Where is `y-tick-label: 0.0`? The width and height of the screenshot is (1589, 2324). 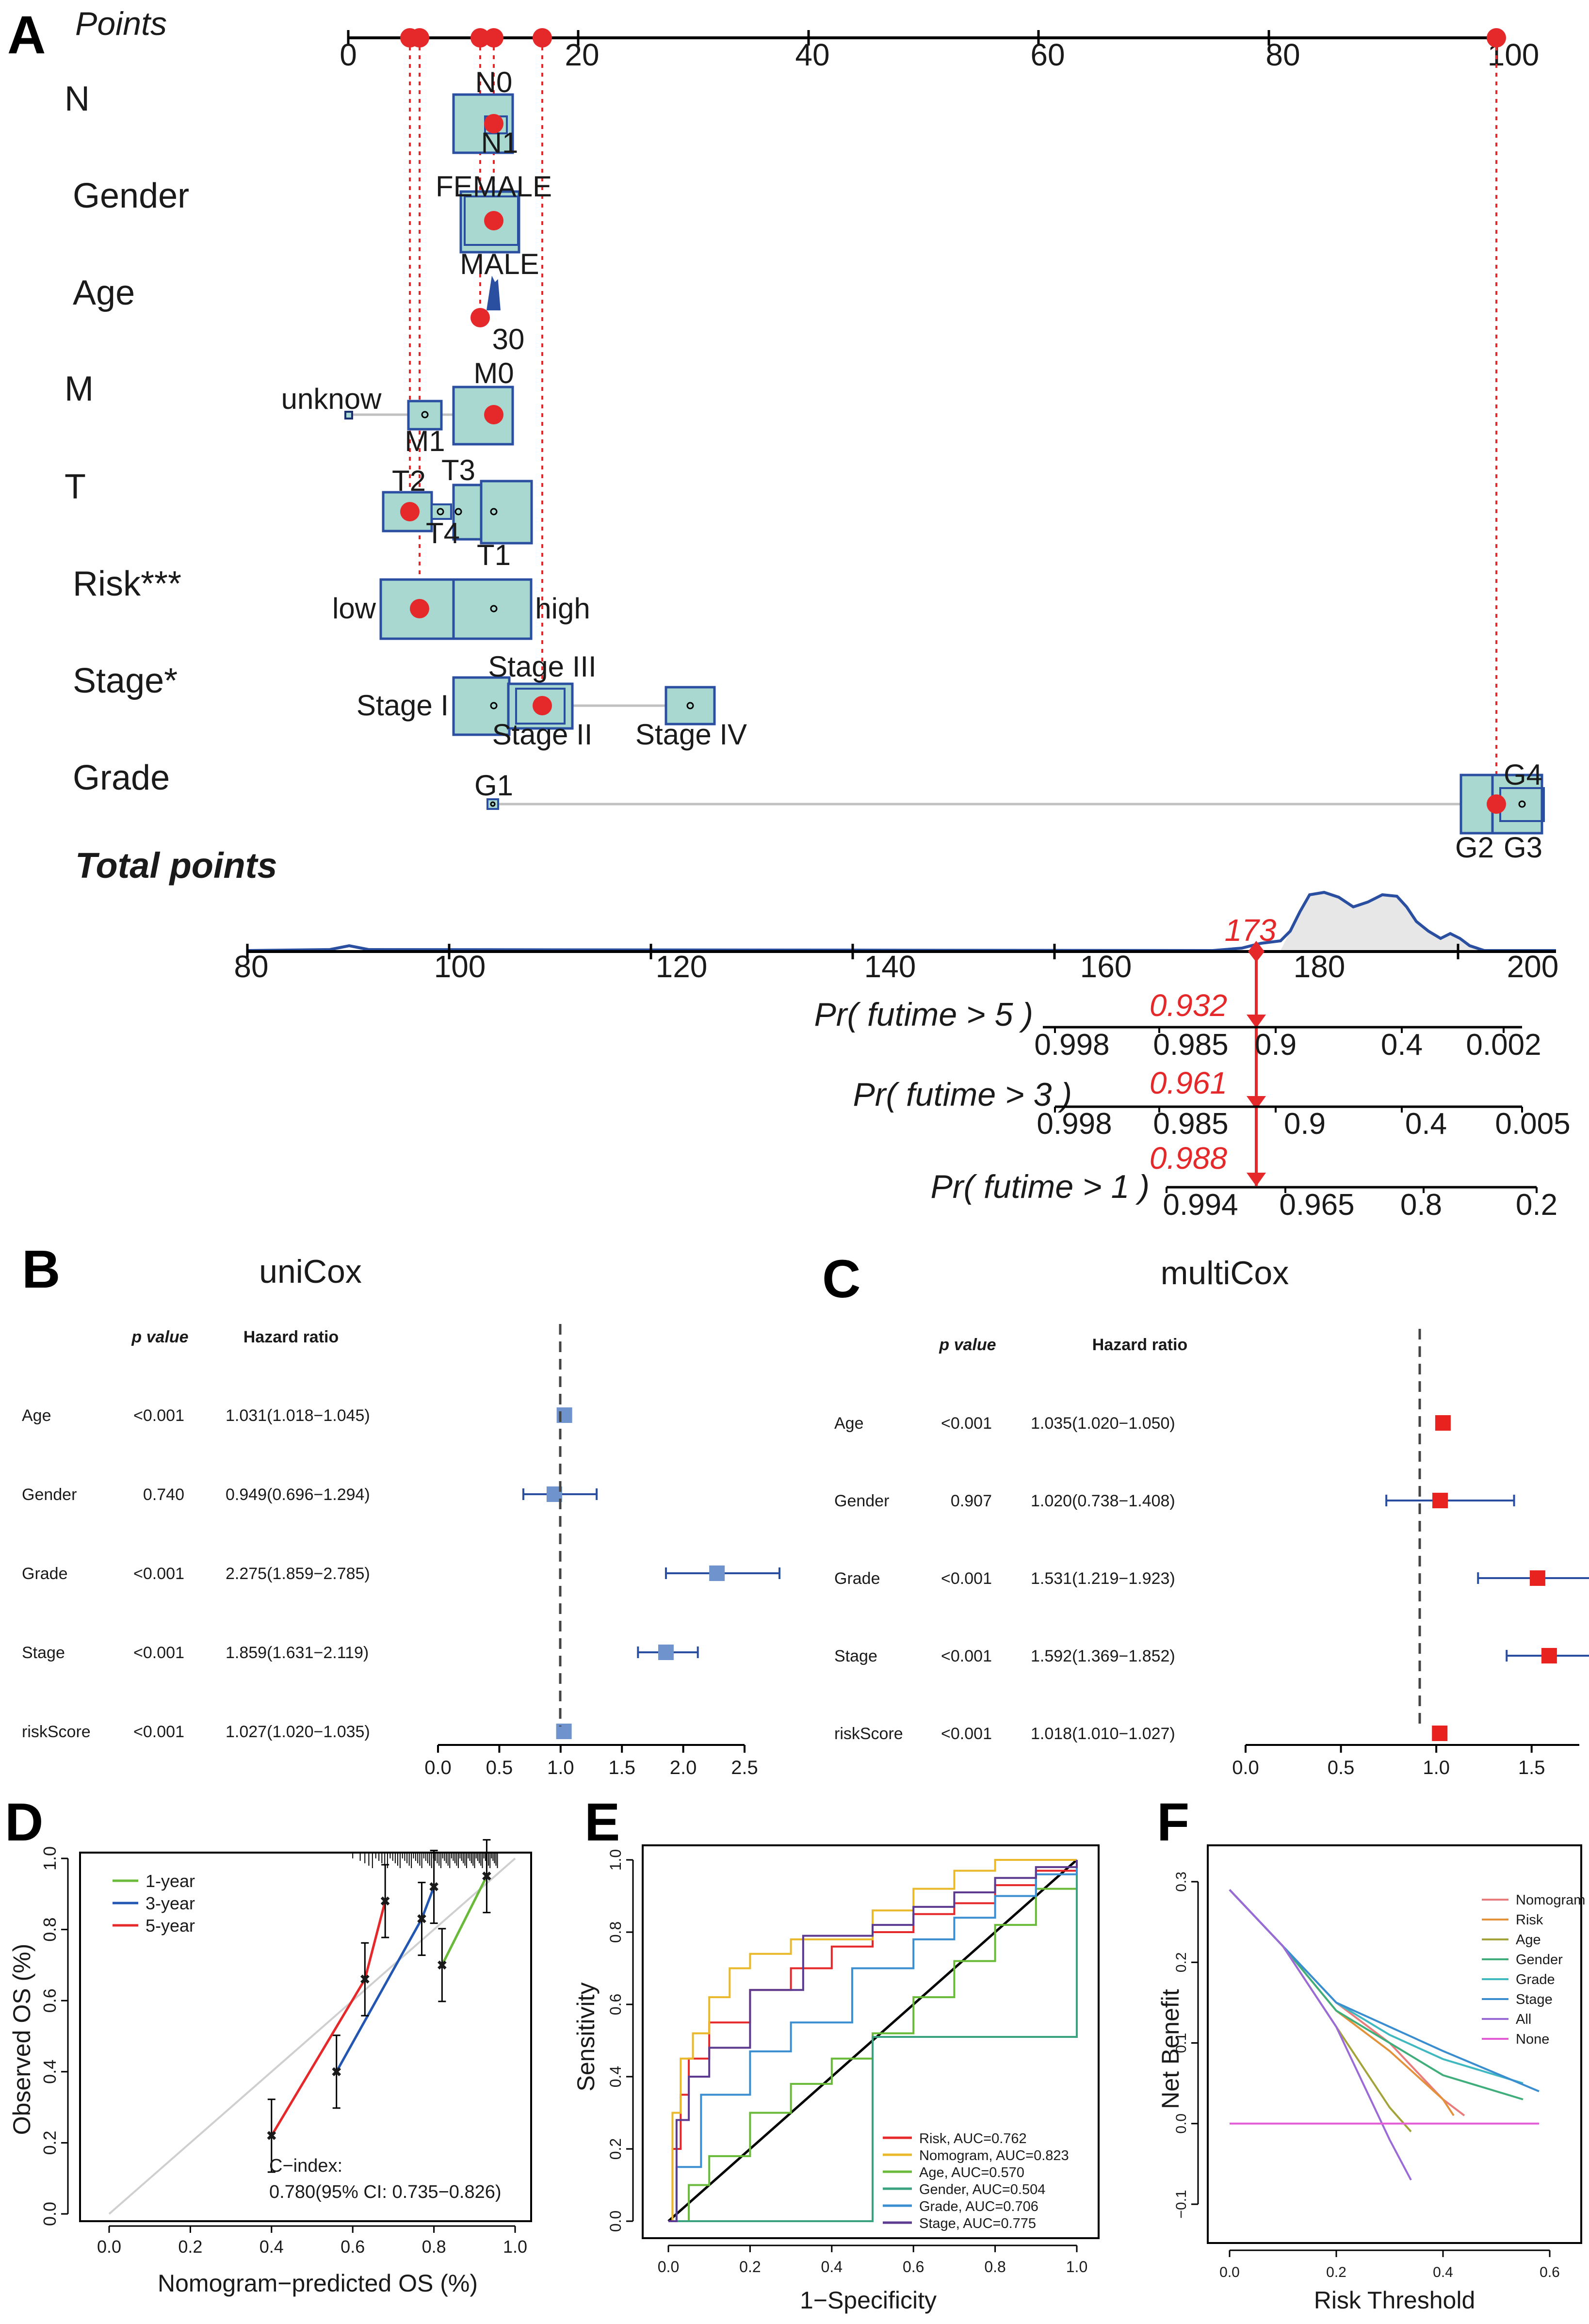 y-tick-label: 0.0 is located at coordinates (50, 2214).